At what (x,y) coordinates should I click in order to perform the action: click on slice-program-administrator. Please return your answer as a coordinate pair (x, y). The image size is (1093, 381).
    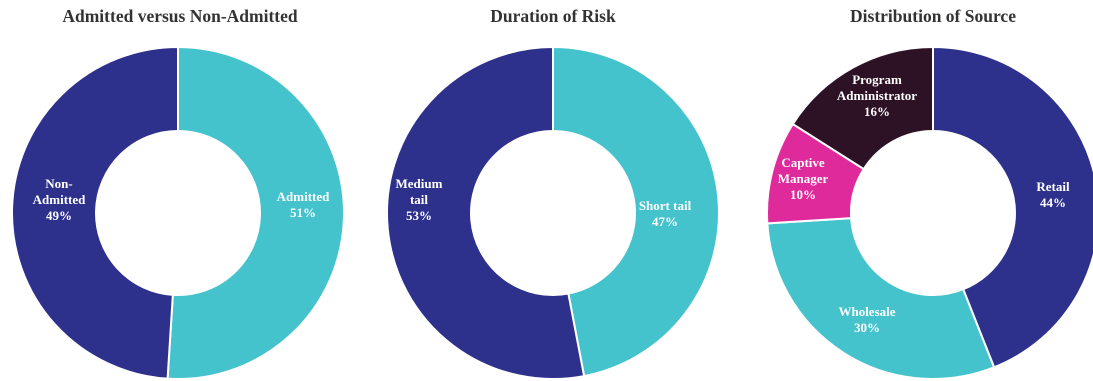
    Looking at the image, I should click on (862, 108).